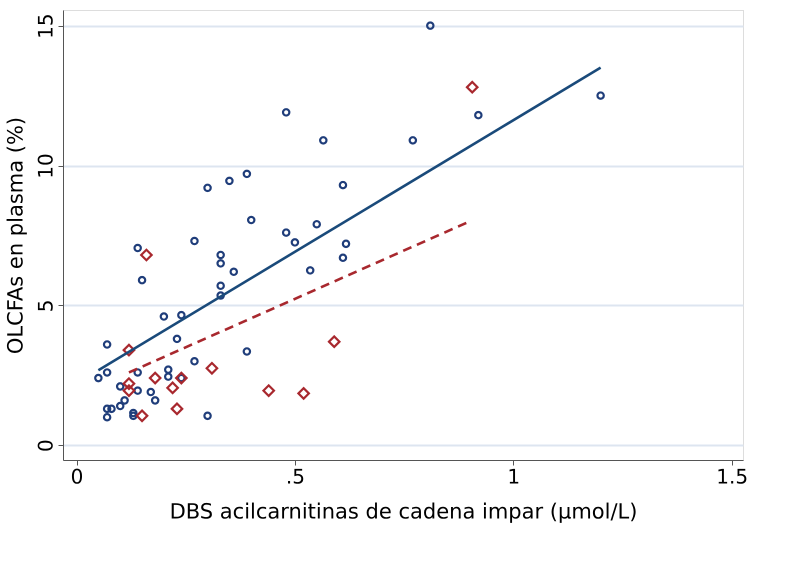 The image size is (788, 588). What do you see at coordinates (46, 445) in the screenshot?
I see `y-tick-label: 0` at bounding box center [46, 445].